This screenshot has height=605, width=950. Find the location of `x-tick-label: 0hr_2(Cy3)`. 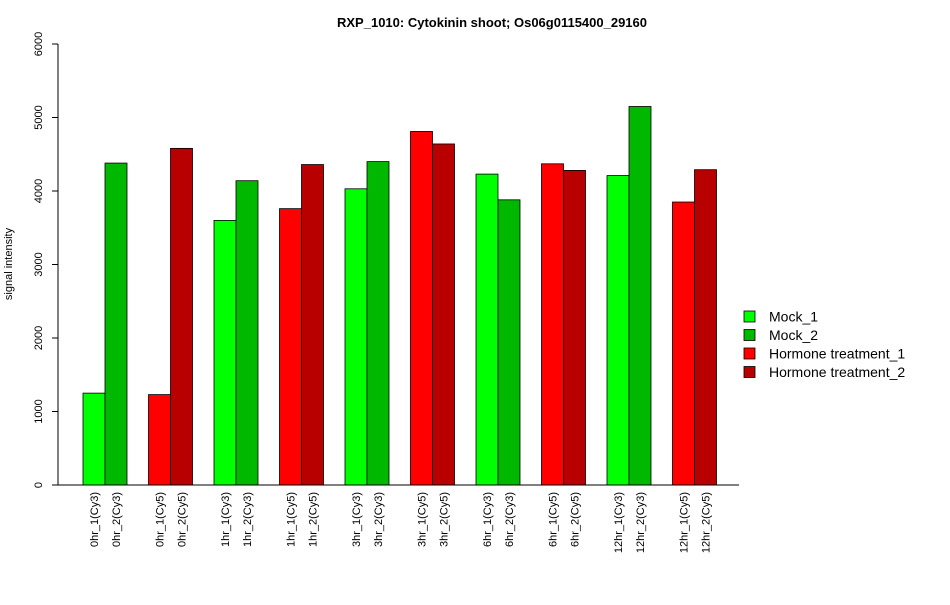

x-tick-label: 0hr_2(Cy3) is located at coordinates (117, 519).